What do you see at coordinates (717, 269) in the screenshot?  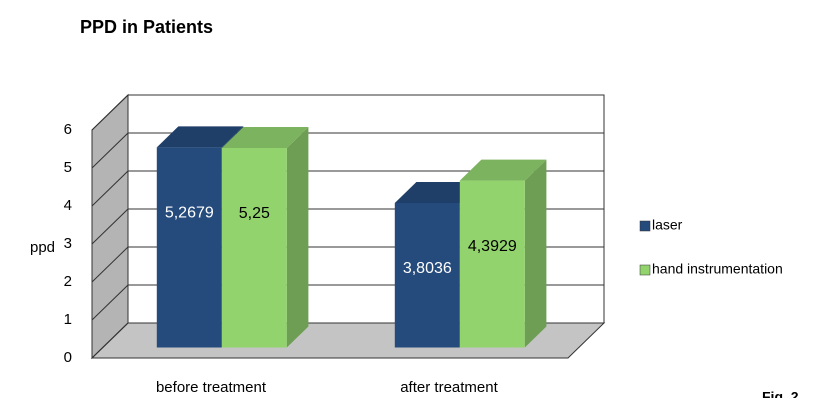 I see `legend-label: hand instrumentation` at bounding box center [717, 269].